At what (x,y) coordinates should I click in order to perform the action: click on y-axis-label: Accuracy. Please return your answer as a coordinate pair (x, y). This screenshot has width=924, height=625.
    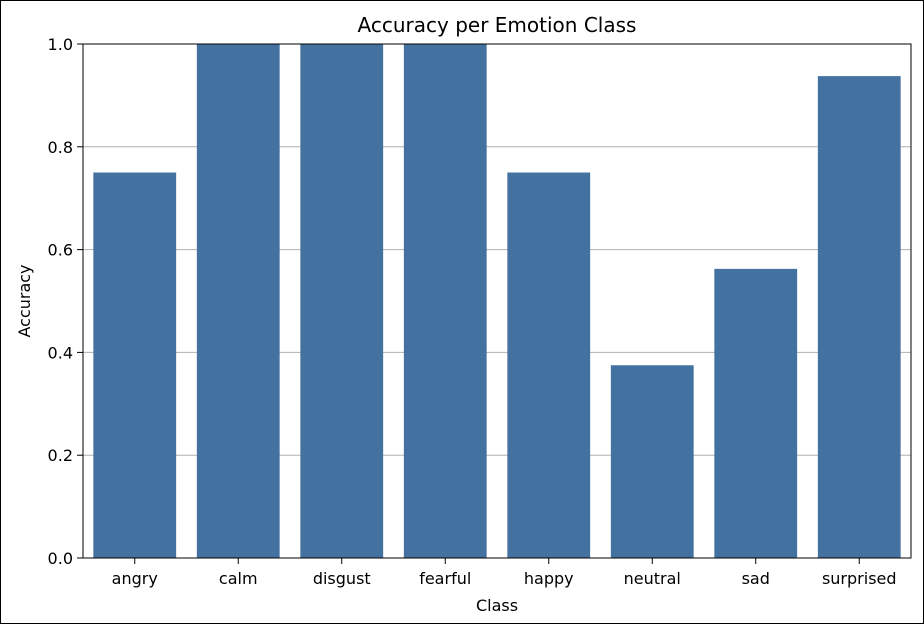
    Looking at the image, I should click on (24, 300).